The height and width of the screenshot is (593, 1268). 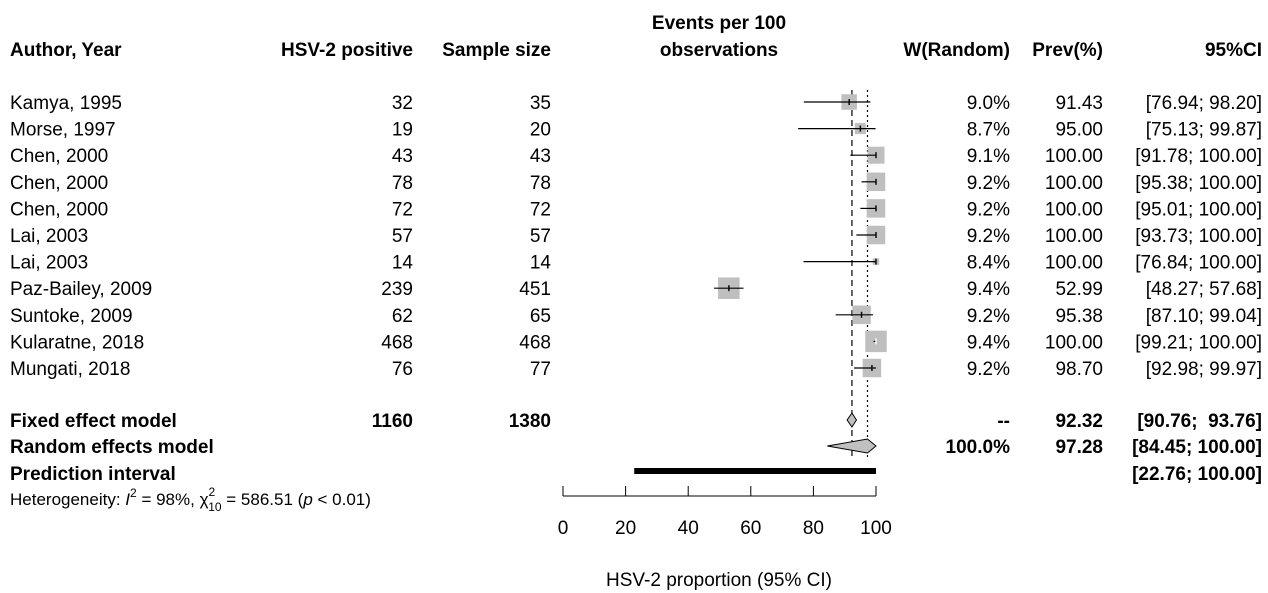 What do you see at coordinates (402, 209) in the screenshot?
I see `study-positive: 72` at bounding box center [402, 209].